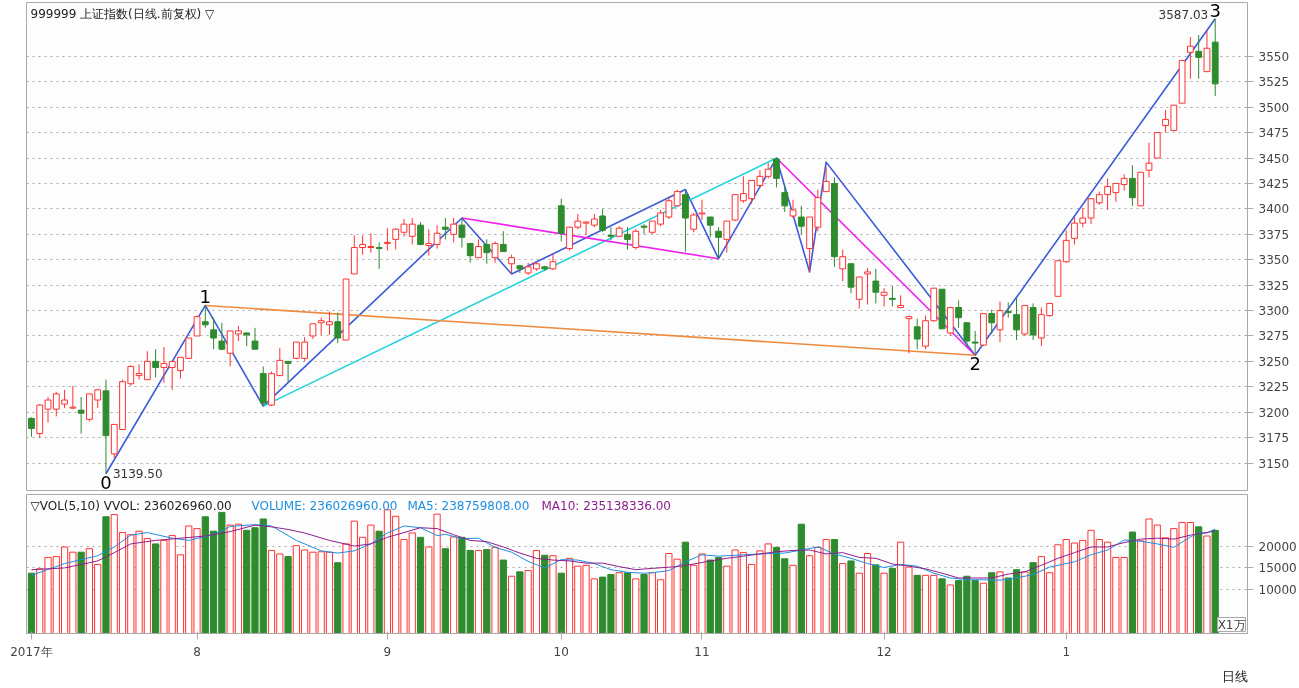 The image size is (1299, 688). What do you see at coordinates (1231, 624) in the screenshot?
I see `annotation: X1万` at bounding box center [1231, 624].